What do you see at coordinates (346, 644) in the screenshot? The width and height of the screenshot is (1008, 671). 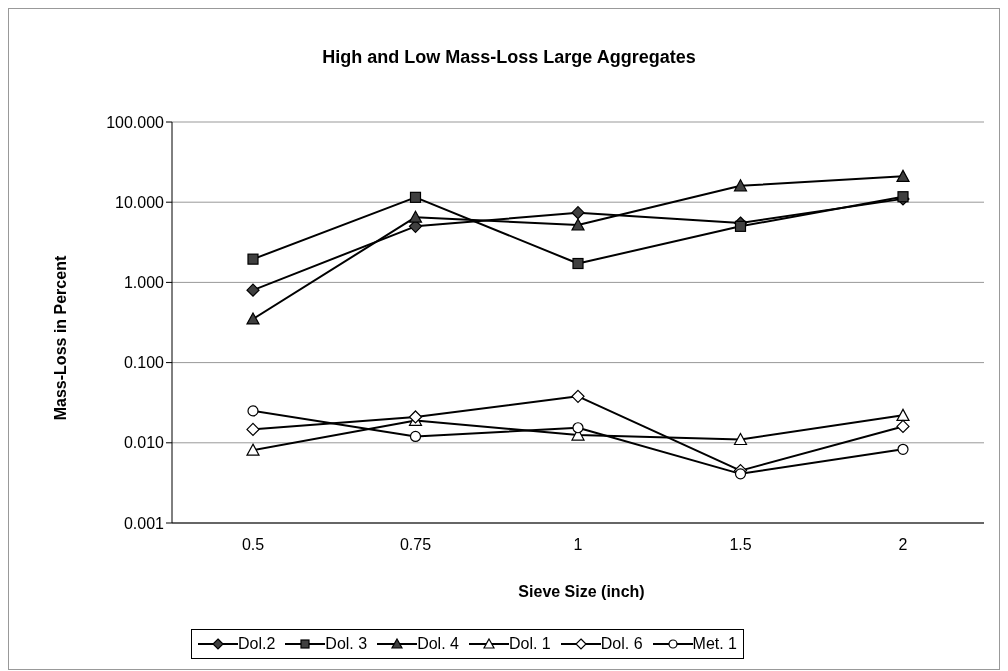 I see `legend-label: Dol. 3` at bounding box center [346, 644].